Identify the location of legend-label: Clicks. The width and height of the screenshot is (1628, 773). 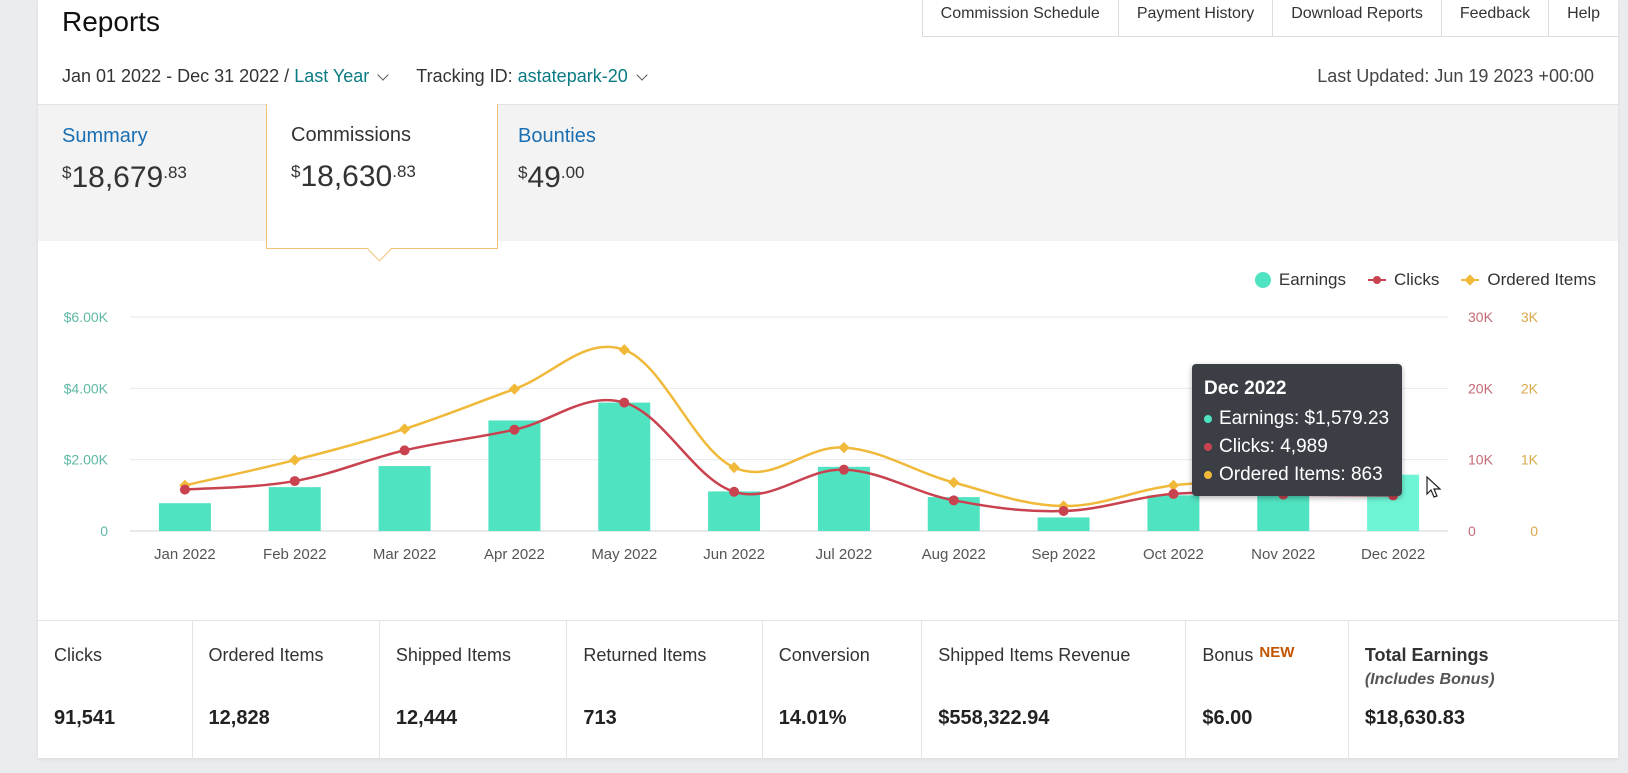
(1417, 279).